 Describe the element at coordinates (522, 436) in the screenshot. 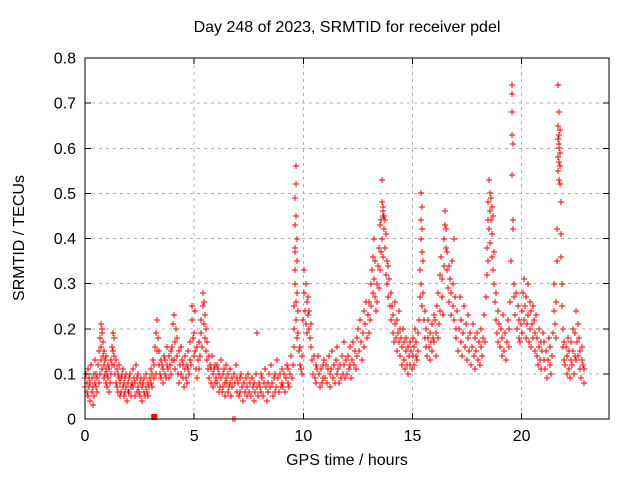

I see `x-tick-label: 20` at that location.